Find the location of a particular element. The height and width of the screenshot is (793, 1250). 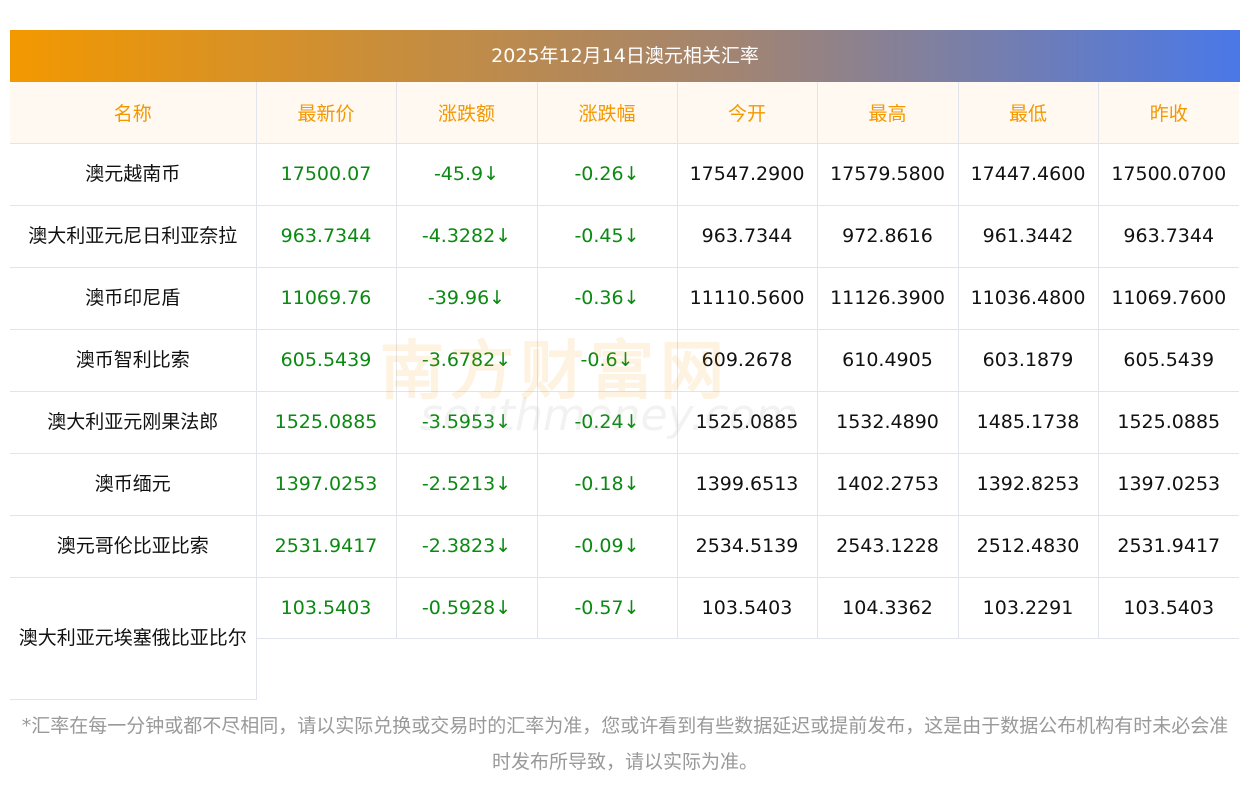

rate-cell: -0.18↓ is located at coordinates (607, 484).